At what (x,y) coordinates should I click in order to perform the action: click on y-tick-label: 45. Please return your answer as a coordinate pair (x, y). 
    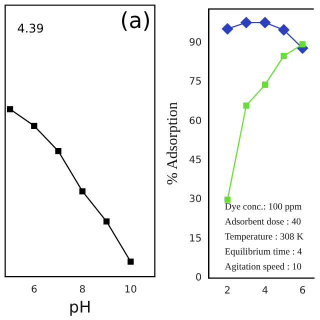
    Looking at the image, I should click on (195, 160).